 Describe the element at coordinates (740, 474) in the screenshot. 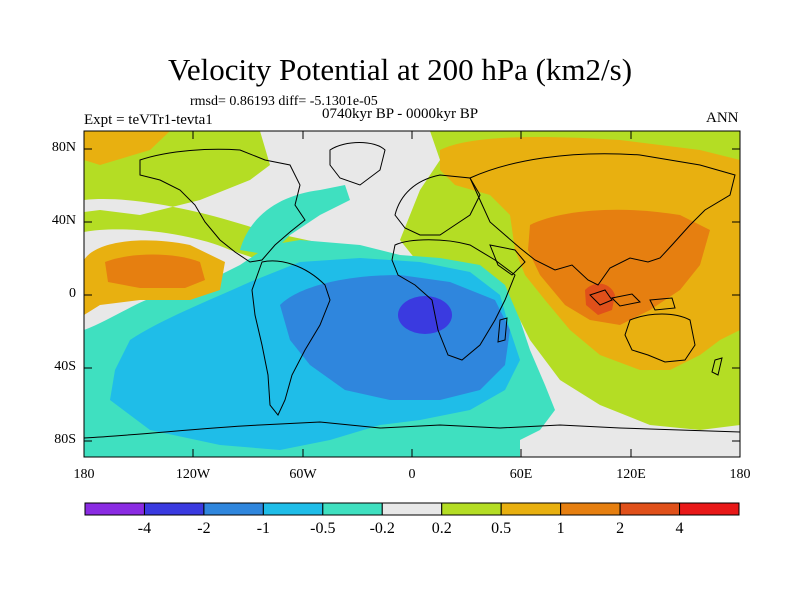

I see `x-label-180e: 180` at that location.